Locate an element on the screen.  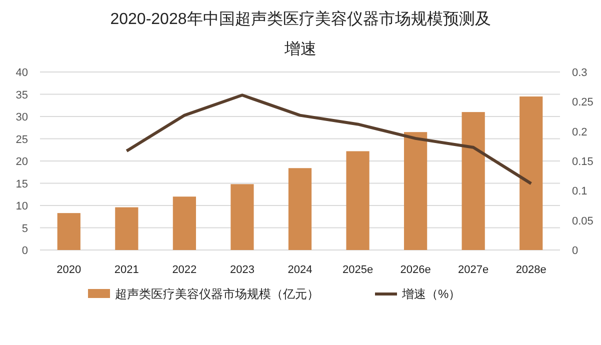
y-tick-label: 0 is located at coordinates (25, 251).